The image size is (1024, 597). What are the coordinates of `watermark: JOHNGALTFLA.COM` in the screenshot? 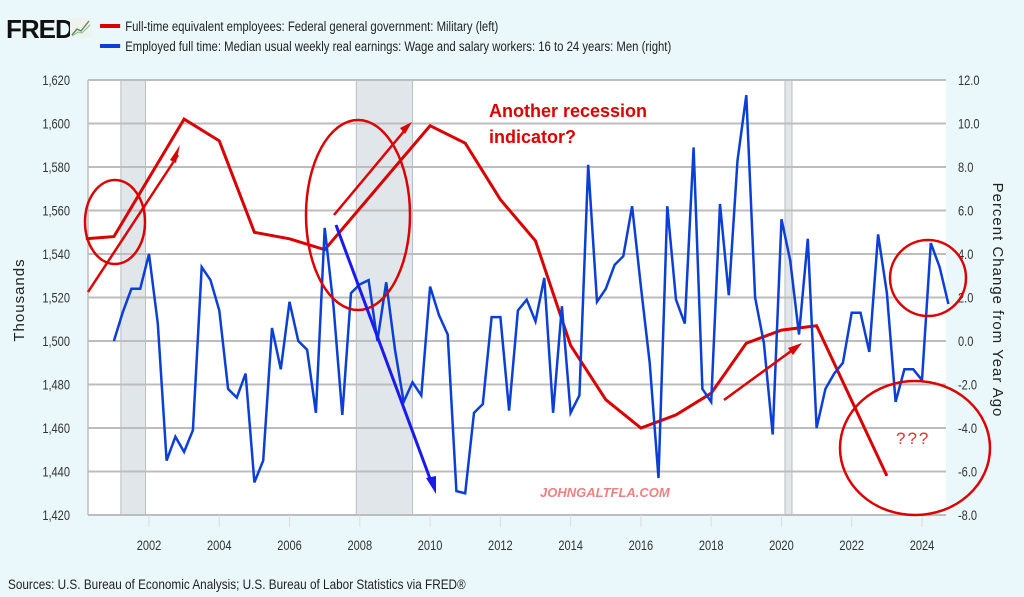 It's located at (605, 492).